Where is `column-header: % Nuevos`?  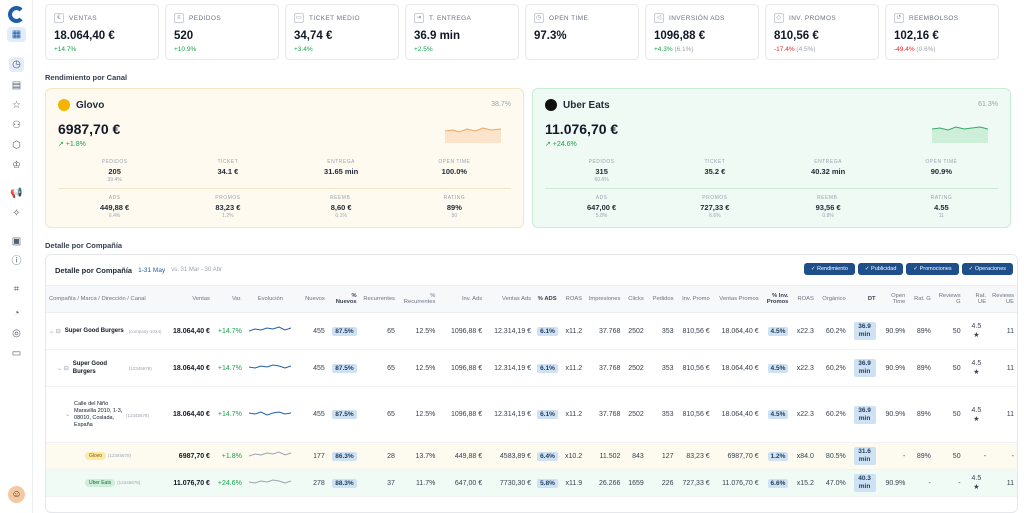 column-header: % Nuevos is located at coordinates (343, 299).